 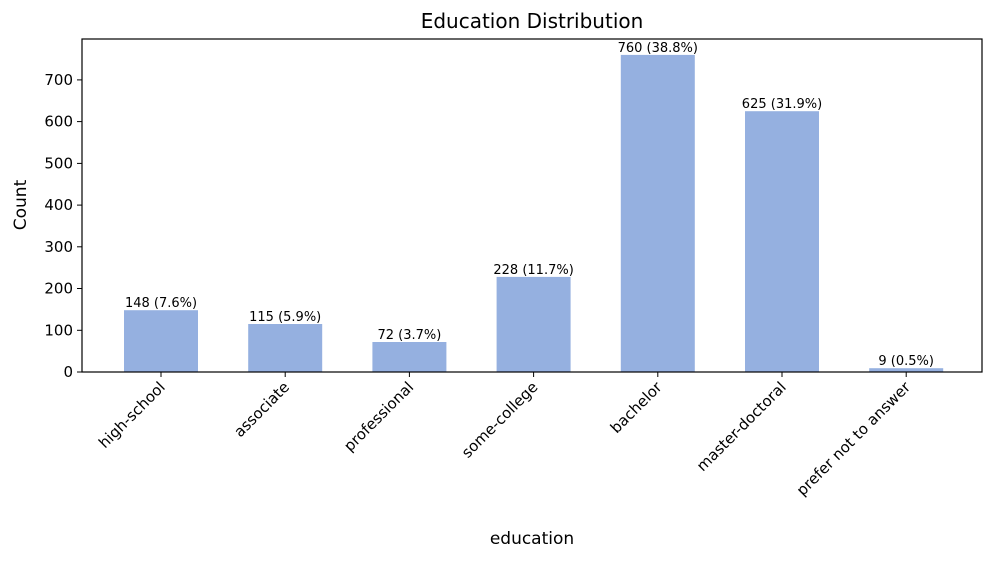 I want to click on y-axis: 0 100 200 300 400 500 600 700, so click(x=63, y=226).